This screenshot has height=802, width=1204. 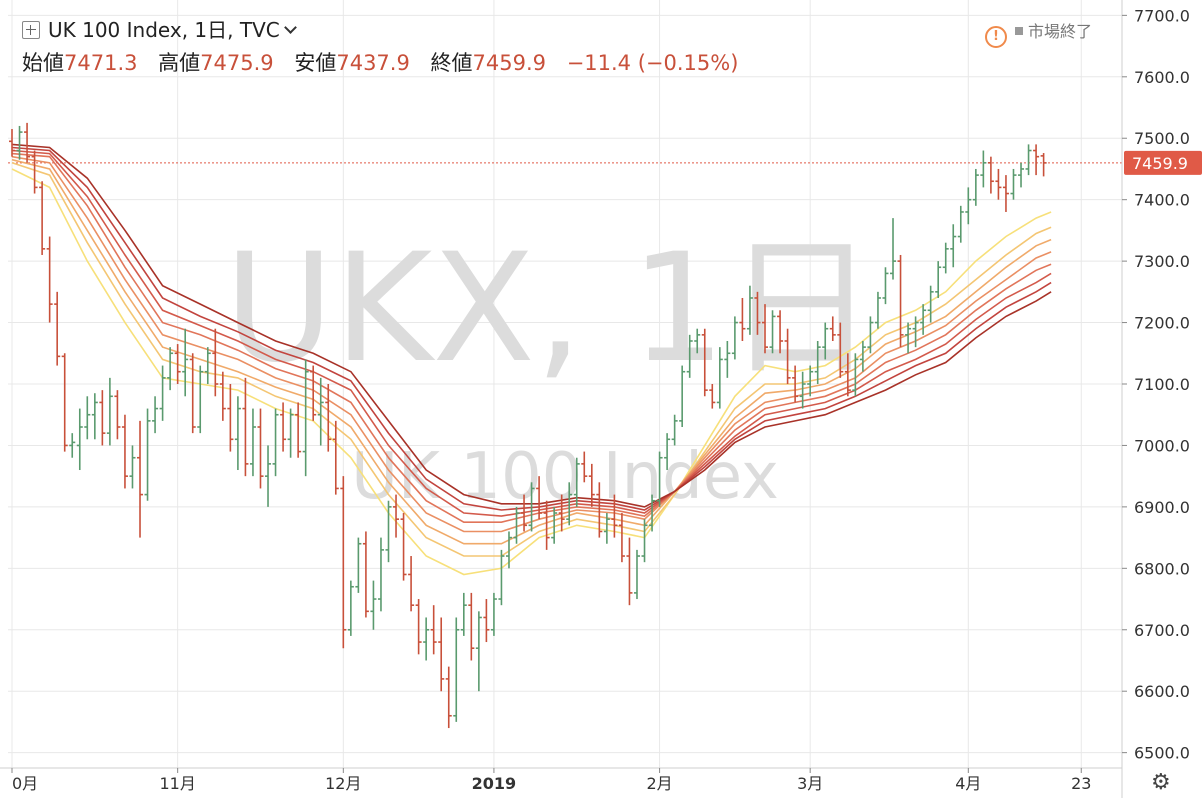 What do you see at coordinates (290, 27) in the screenshot?
I see `chevron-down-icon` at bounding box center [290, 27].